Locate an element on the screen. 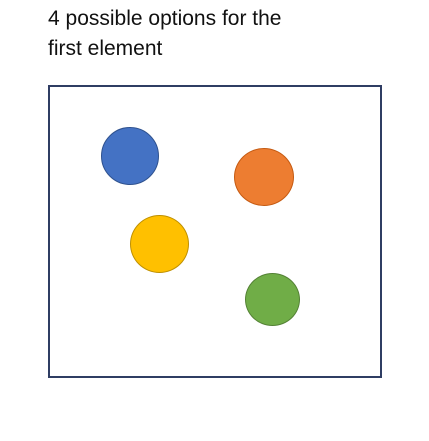  green-circle is located at coordinates (272, 299).